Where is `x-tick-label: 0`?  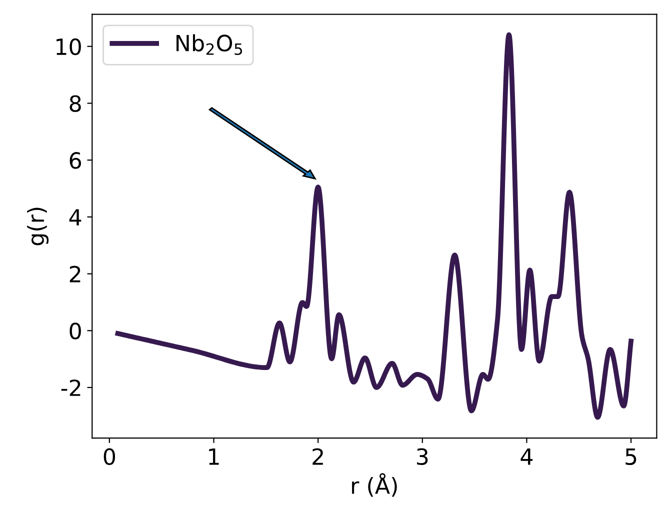
x-tick-label: 0 is located at coordinates (110, 457).